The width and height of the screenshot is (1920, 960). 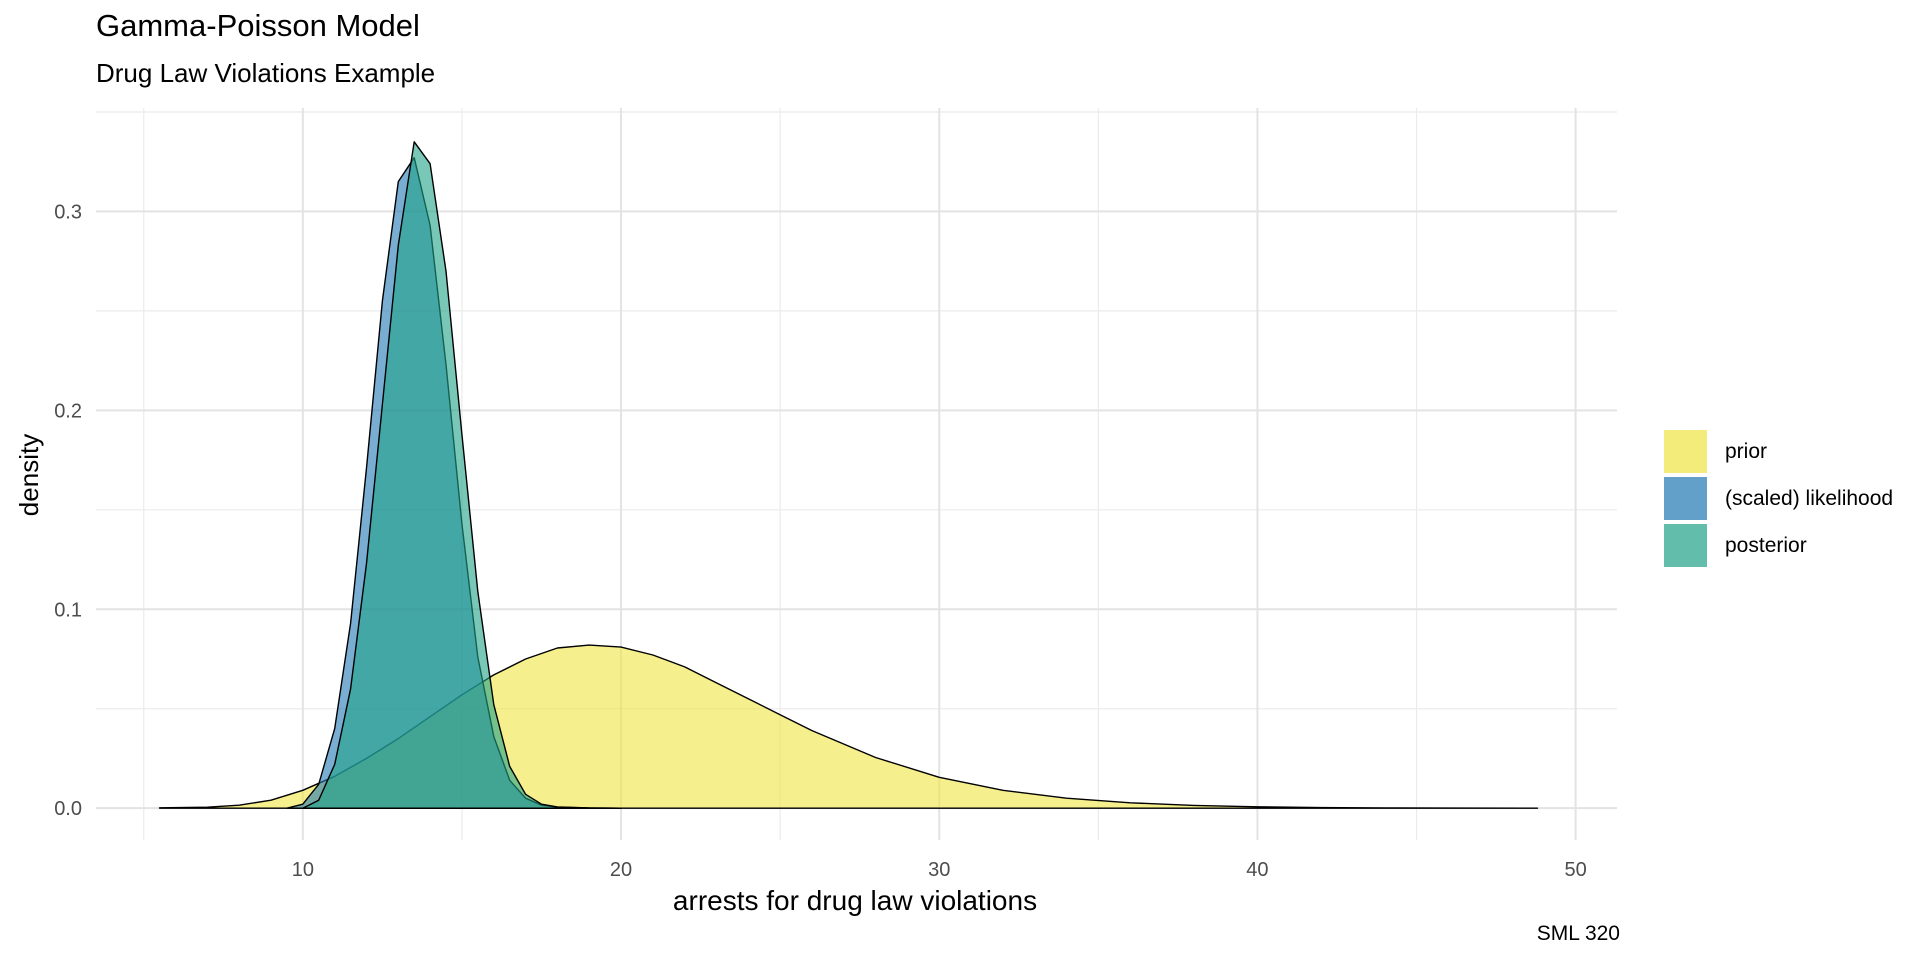 I want to click on x-tick-label: 40, so click(x=1257, y=870).